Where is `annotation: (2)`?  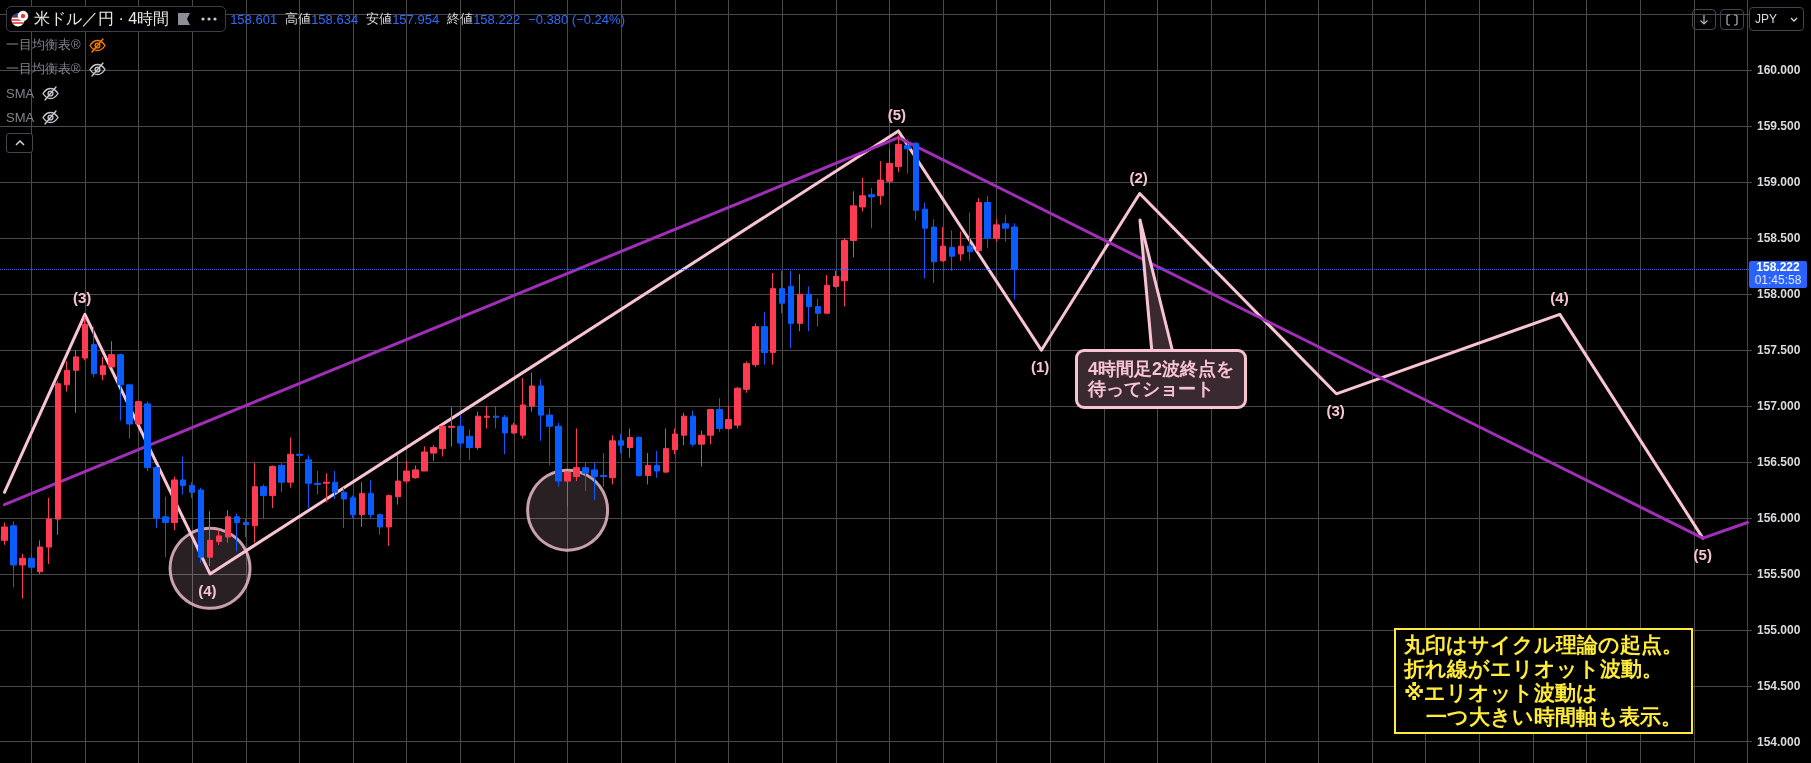
annotation: (2) is located at coordinates (1138, 177).